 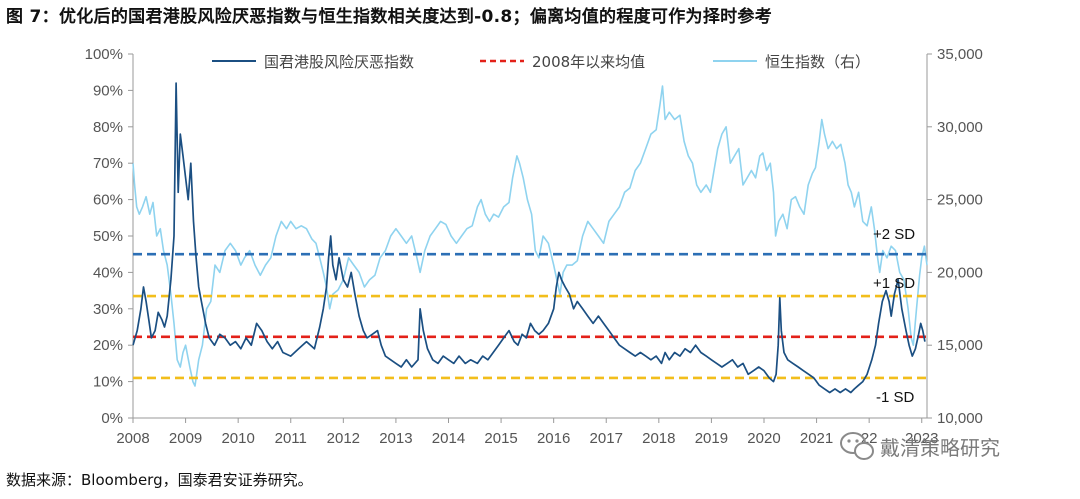 What do you see at coordinates (658, 438) in the screenshot?
I see `x-tick-label: 2018` at bounding box center [658, 438].